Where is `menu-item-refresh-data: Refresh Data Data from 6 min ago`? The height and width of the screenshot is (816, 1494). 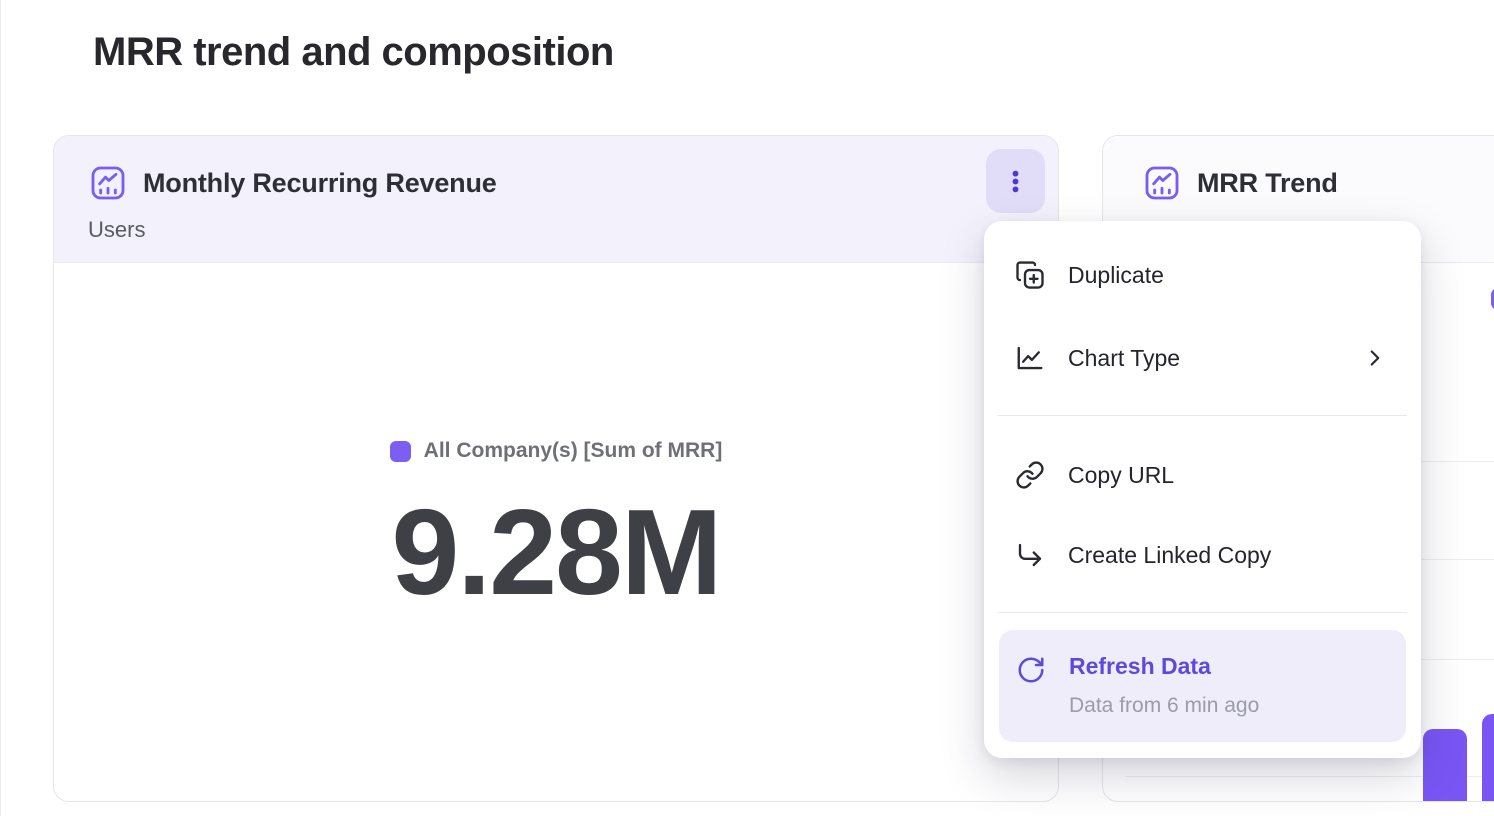 menu-item-refresh-data: Refresh Data Data from 6 min ago is located at coordinates (1202, 686).